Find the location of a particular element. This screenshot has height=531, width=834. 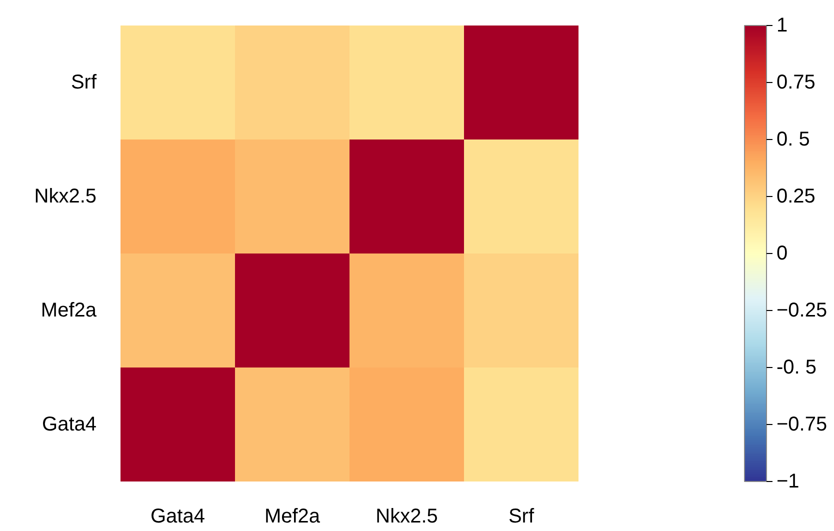

y-tick-label: Nkx2.5 is located at coordinates (65, 197).